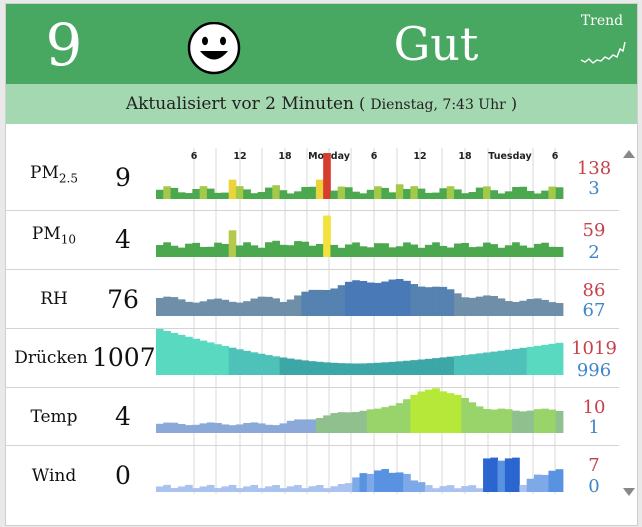 This screenshot has height=527, width=642. What do you see at coordinates (362, 103) in the screenshot?
I see `paren-open: (` at bounding box center [362, 103].